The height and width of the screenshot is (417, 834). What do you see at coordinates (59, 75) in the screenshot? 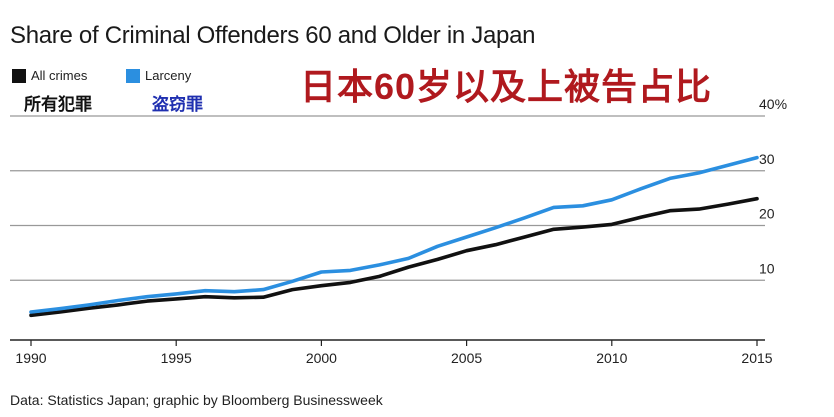
I see `legend-label-all-crimes: All crimes` at bounding box center [59, 75].